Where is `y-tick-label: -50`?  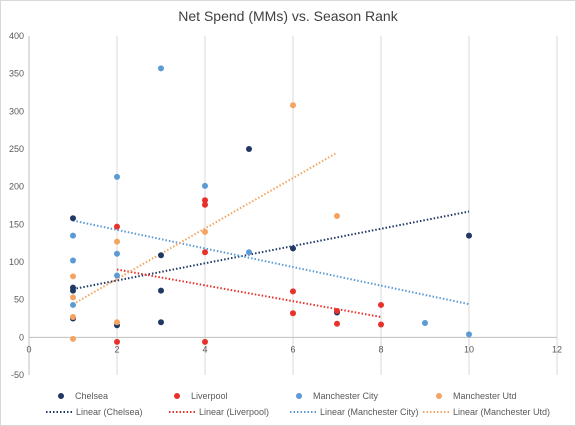 y-tick-label: -50 is located at coordinates (17, 375).